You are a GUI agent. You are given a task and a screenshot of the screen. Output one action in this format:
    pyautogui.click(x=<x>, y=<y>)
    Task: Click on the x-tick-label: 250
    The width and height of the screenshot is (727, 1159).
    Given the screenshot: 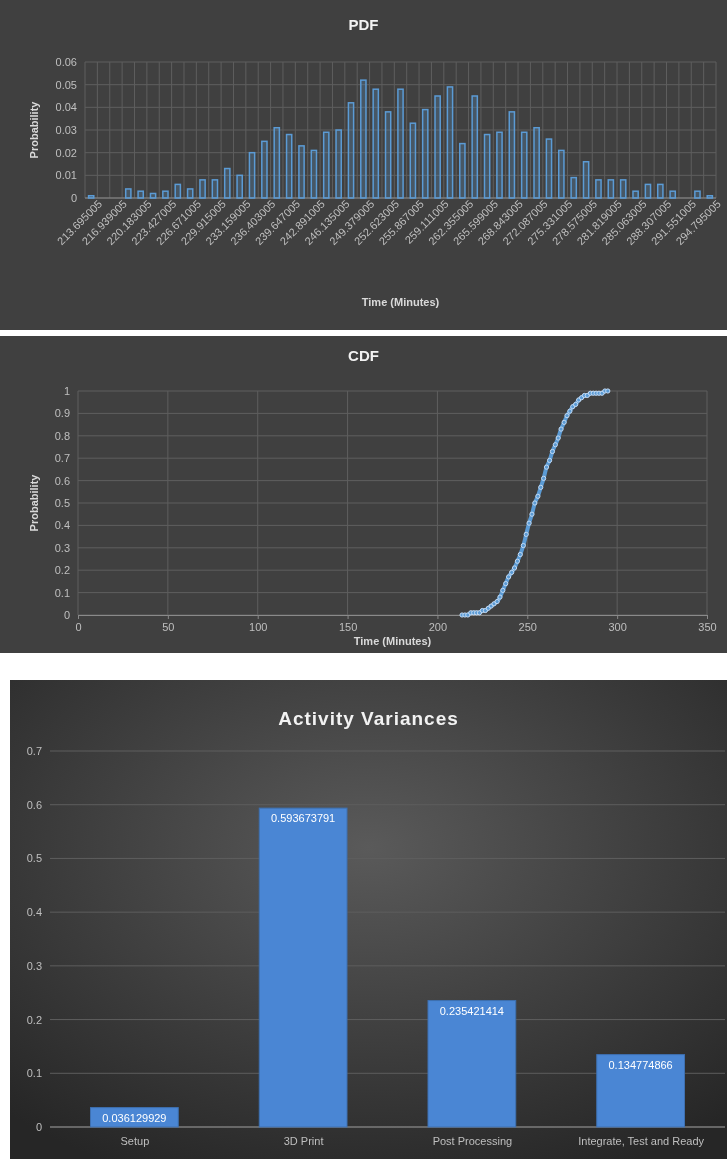 What is the action you would take?
    pyautogui.click(x=527, y=626)
    